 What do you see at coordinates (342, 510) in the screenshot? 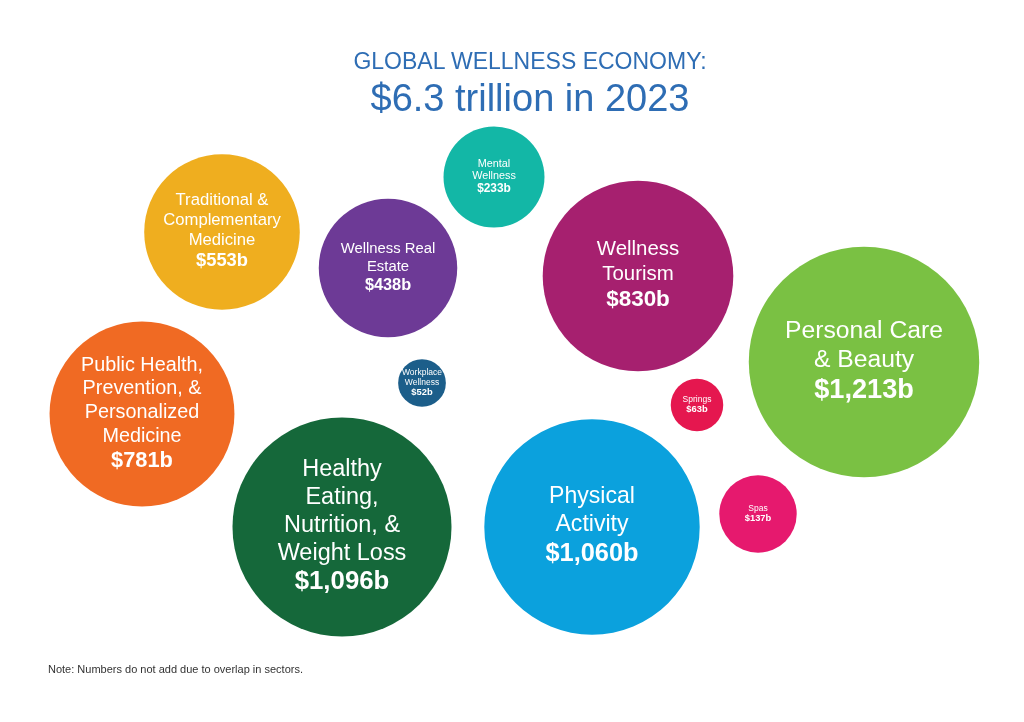
I see `category-label: Healthy Eating, Nutrition, & Weight Loss` at bounding box center [342, 510].